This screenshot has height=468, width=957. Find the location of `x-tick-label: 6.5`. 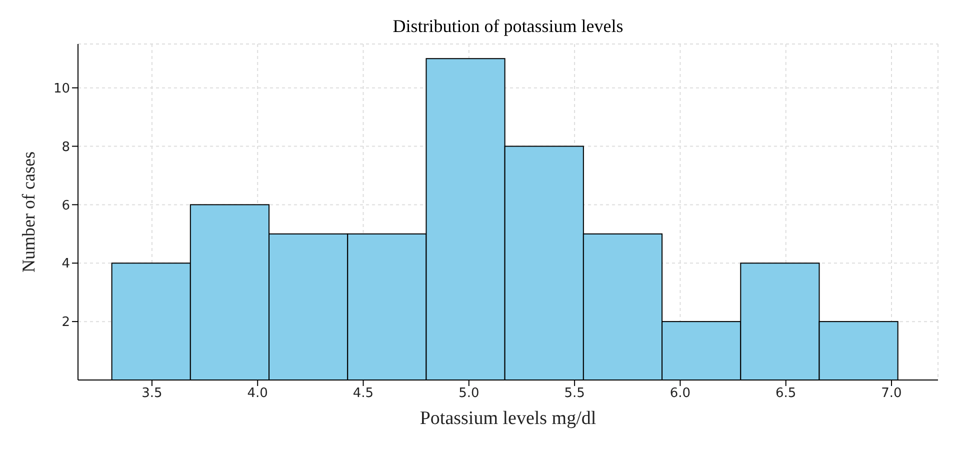

x-tick-label: 6.5 is located at coordinates (786, 394).